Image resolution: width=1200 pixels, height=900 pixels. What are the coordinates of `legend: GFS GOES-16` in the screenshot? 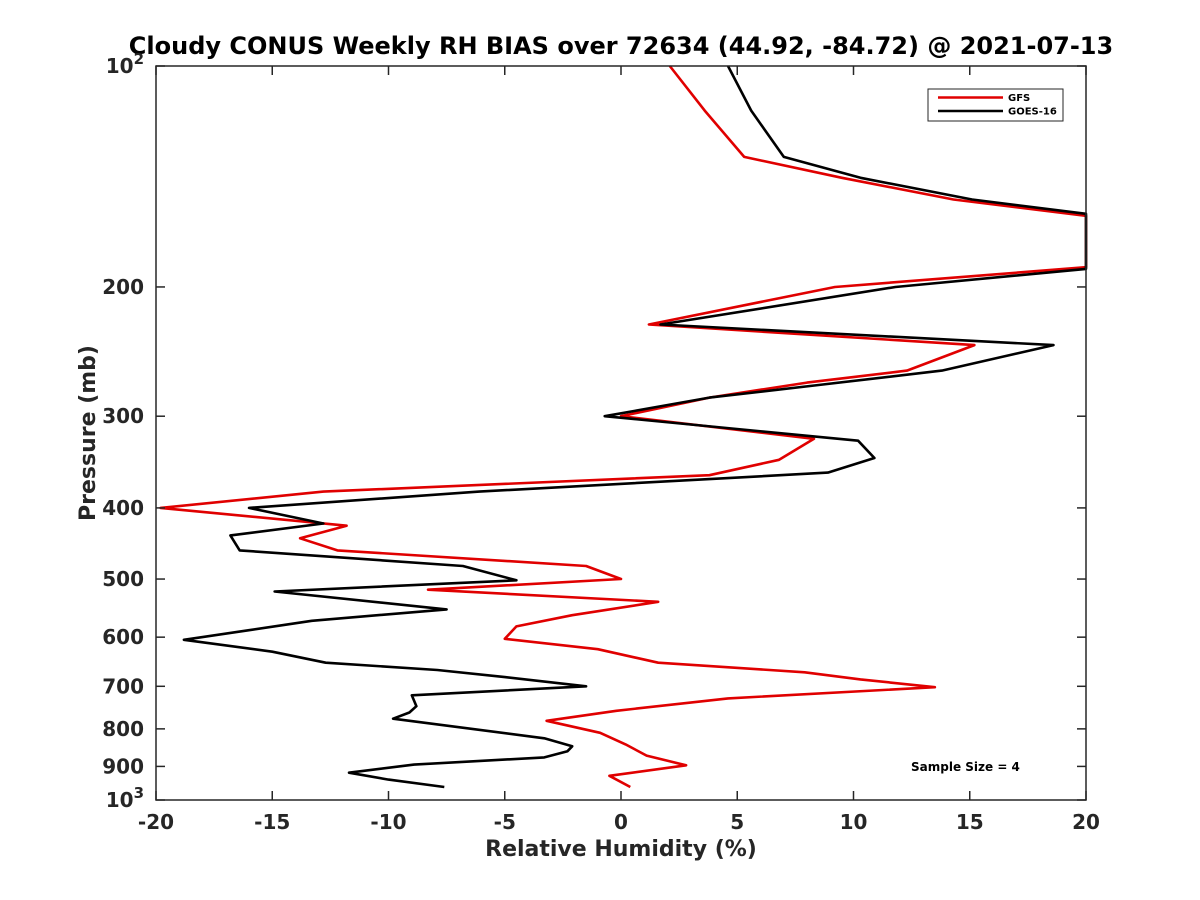 It's located at (995, 105).